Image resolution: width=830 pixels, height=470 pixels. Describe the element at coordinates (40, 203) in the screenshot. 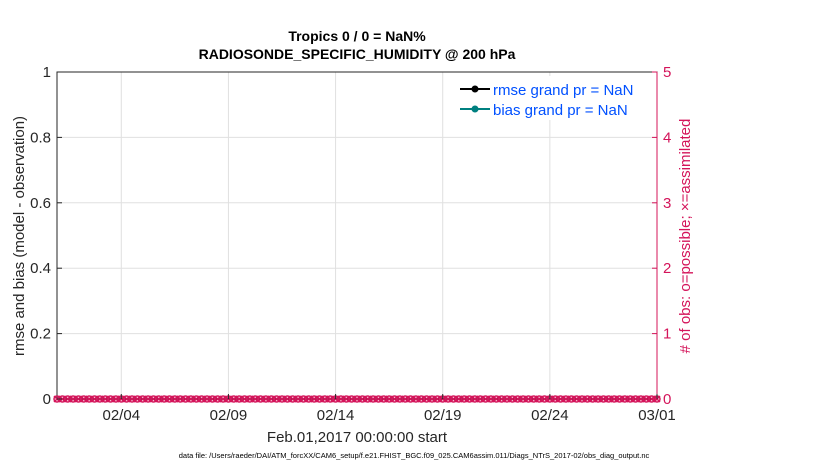

I see `y-tick-label-left: 0.6` at that location.